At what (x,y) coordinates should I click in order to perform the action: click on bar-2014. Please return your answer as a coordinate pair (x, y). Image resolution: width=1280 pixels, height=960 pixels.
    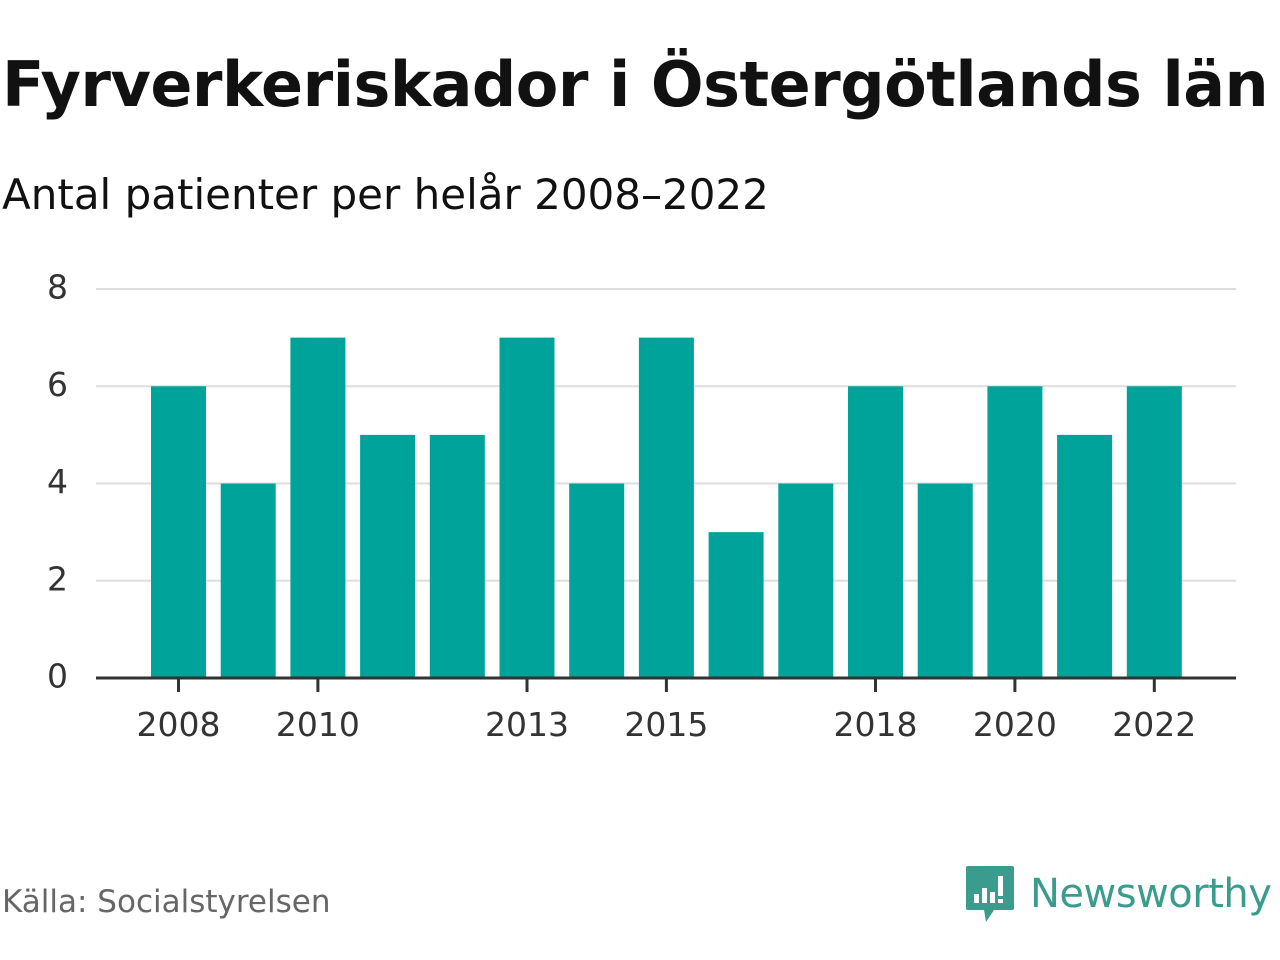
    Looking at the image, I should click on (597, 580).